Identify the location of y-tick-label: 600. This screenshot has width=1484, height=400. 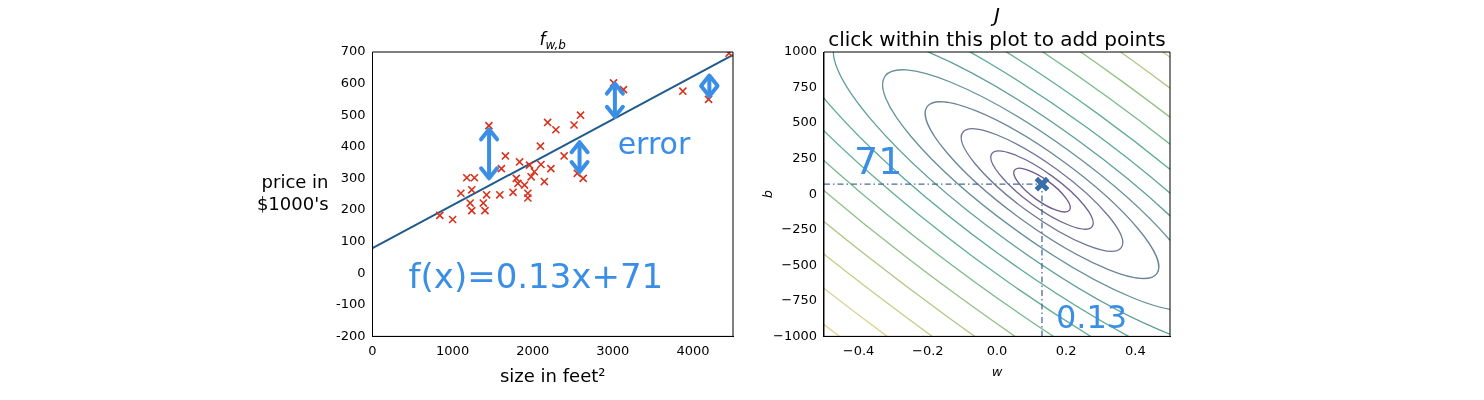
(353, 82).